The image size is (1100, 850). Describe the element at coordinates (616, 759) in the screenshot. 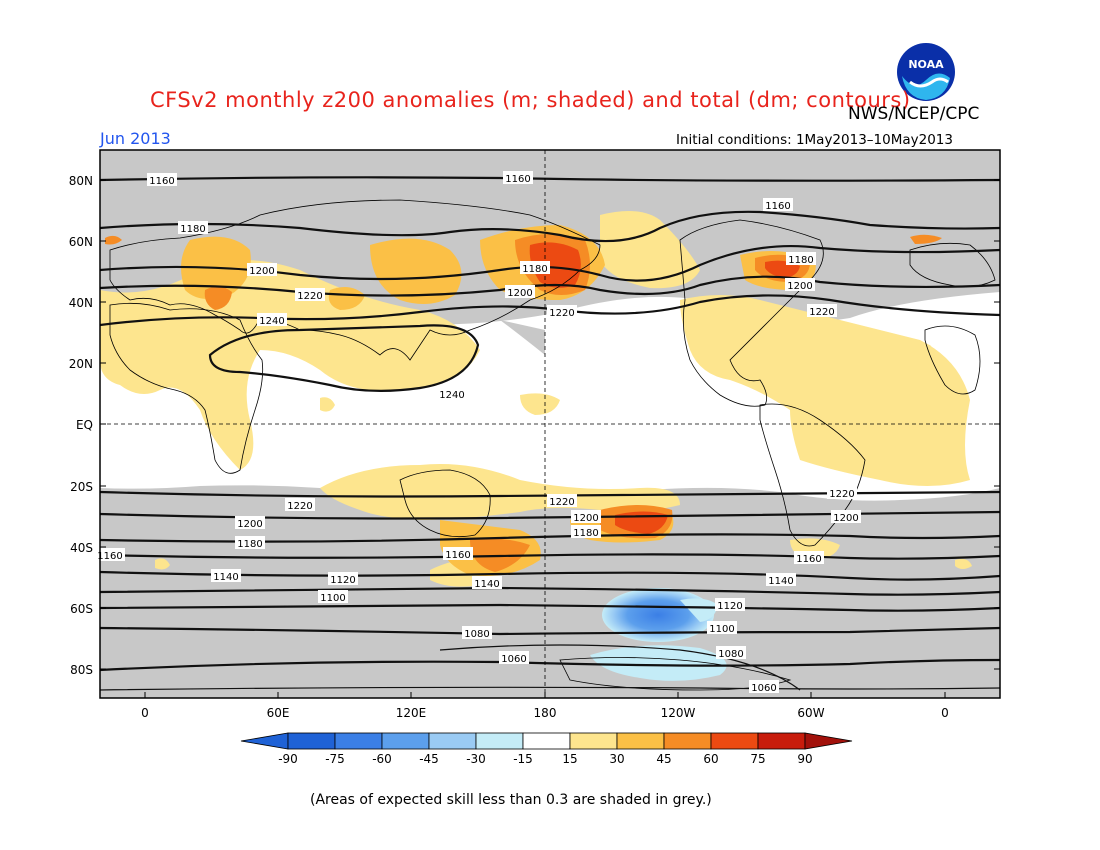

I see `colorbar-tick-label: 30` at that location.